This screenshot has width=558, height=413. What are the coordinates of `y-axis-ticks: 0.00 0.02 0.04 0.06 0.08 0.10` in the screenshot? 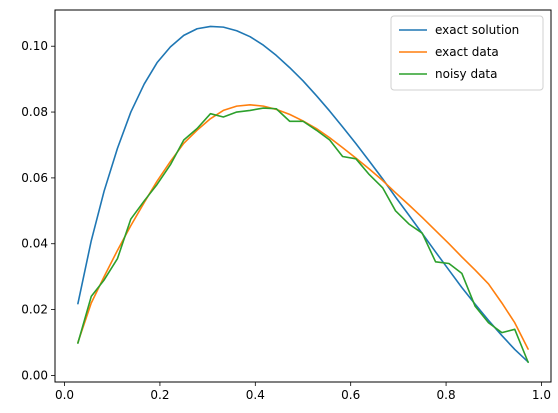 It's located at (38, 210).